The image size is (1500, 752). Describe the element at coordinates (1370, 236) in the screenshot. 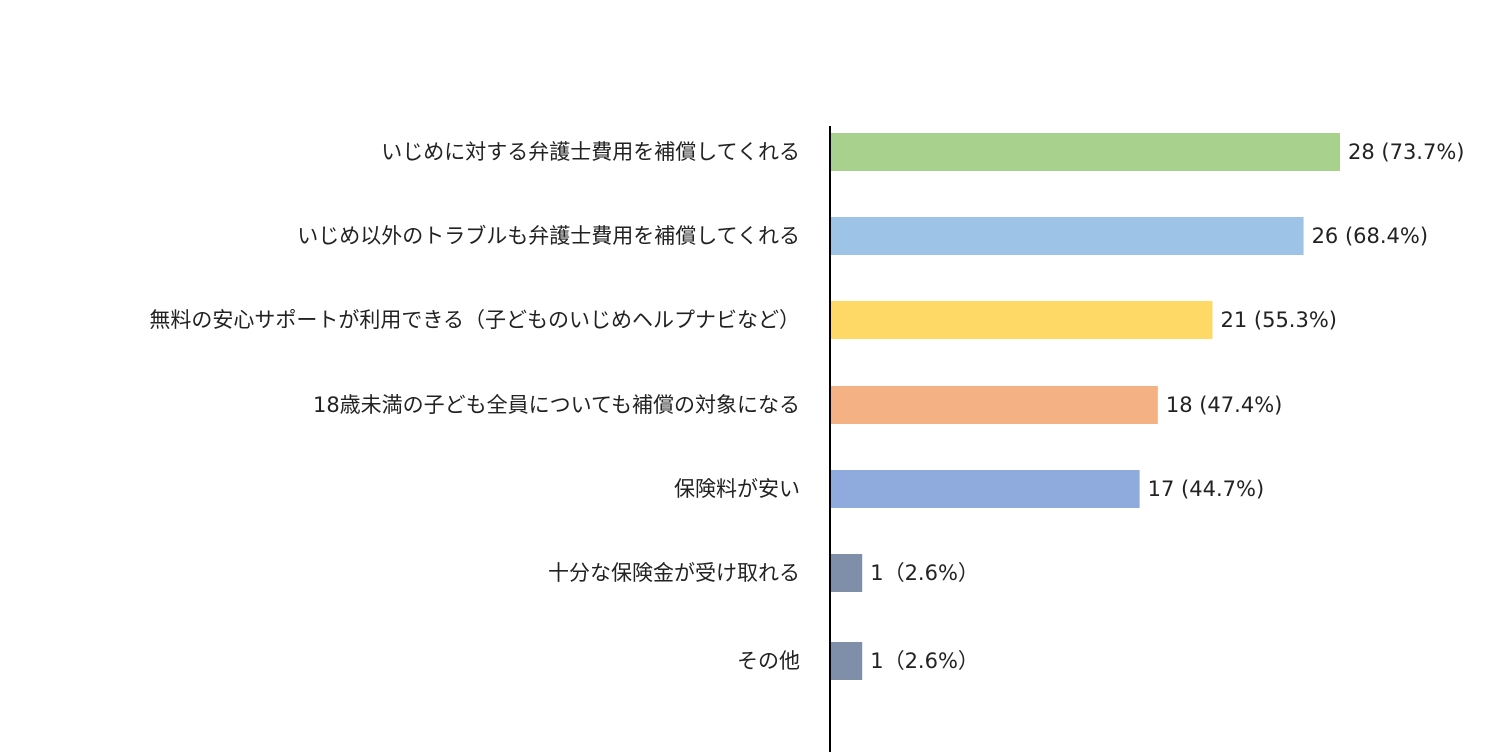

I see `value-label: 26 (68.4%)` at that location.